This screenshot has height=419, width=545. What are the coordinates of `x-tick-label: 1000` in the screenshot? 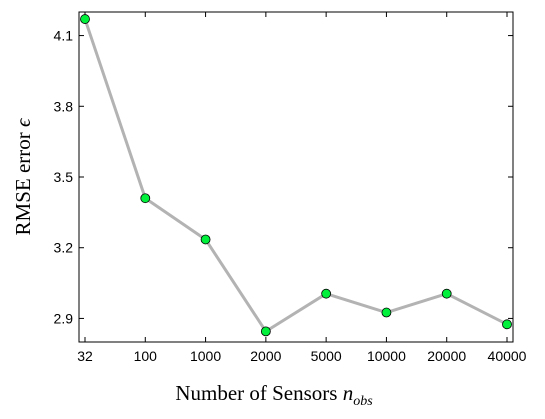 It's located at (205, 356).